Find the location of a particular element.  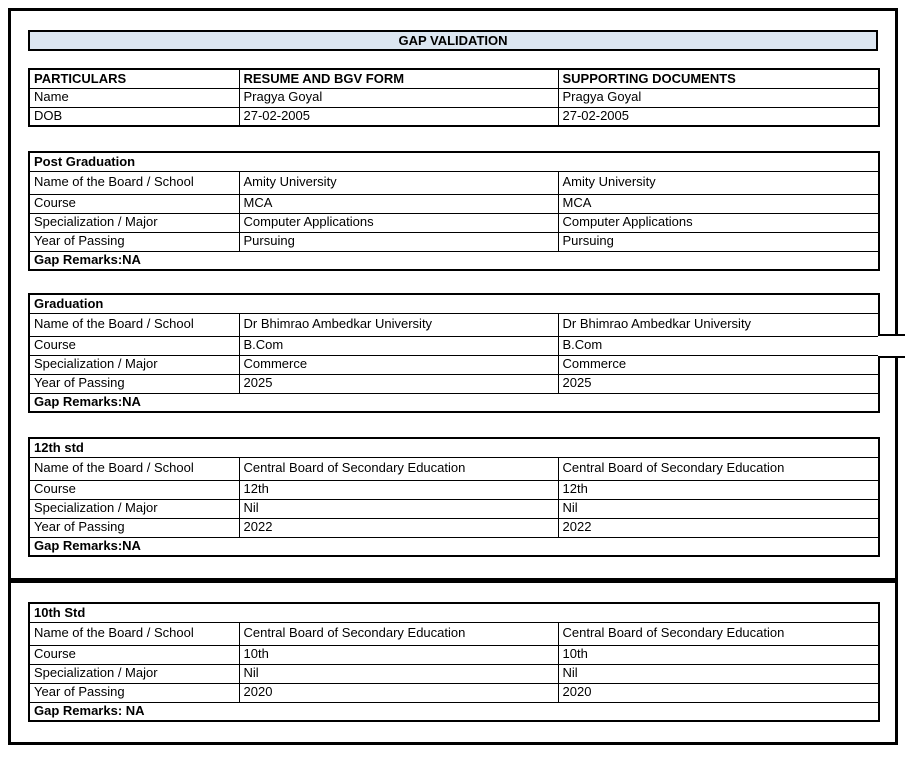

cell-dob-supporting: 27-02-2005 is located at coordinates (718, 116).